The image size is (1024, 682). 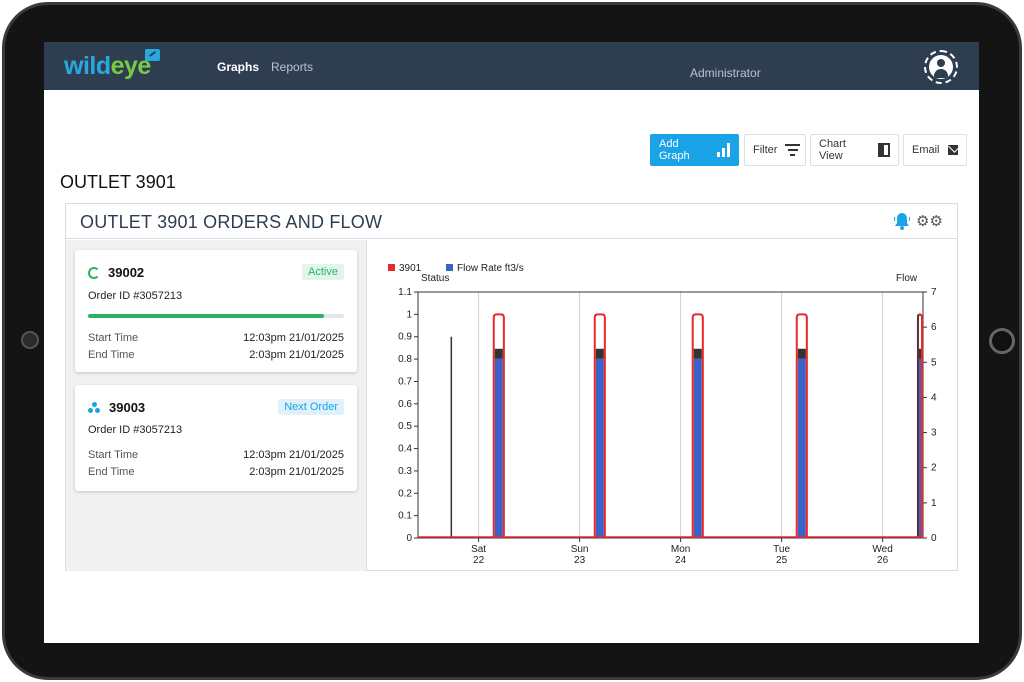 I want to click on avatar-button, so click(x=941, y=67).